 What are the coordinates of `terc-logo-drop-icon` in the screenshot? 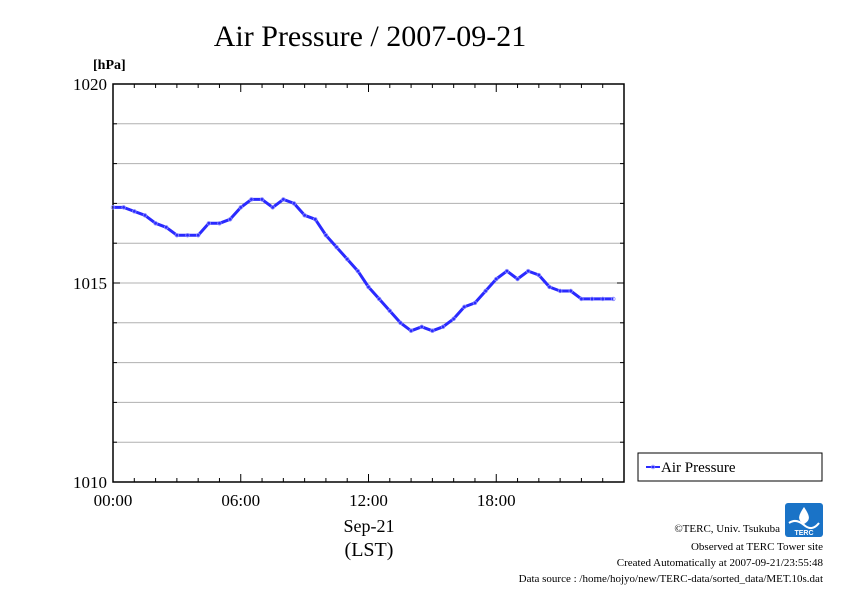 It's located at (804, 515).